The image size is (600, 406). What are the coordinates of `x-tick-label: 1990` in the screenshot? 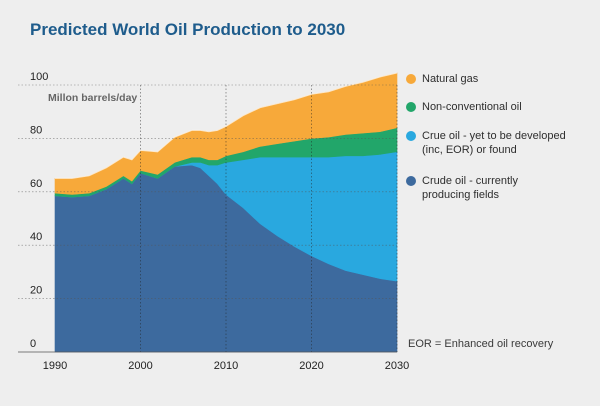 It's located at (55, 366).